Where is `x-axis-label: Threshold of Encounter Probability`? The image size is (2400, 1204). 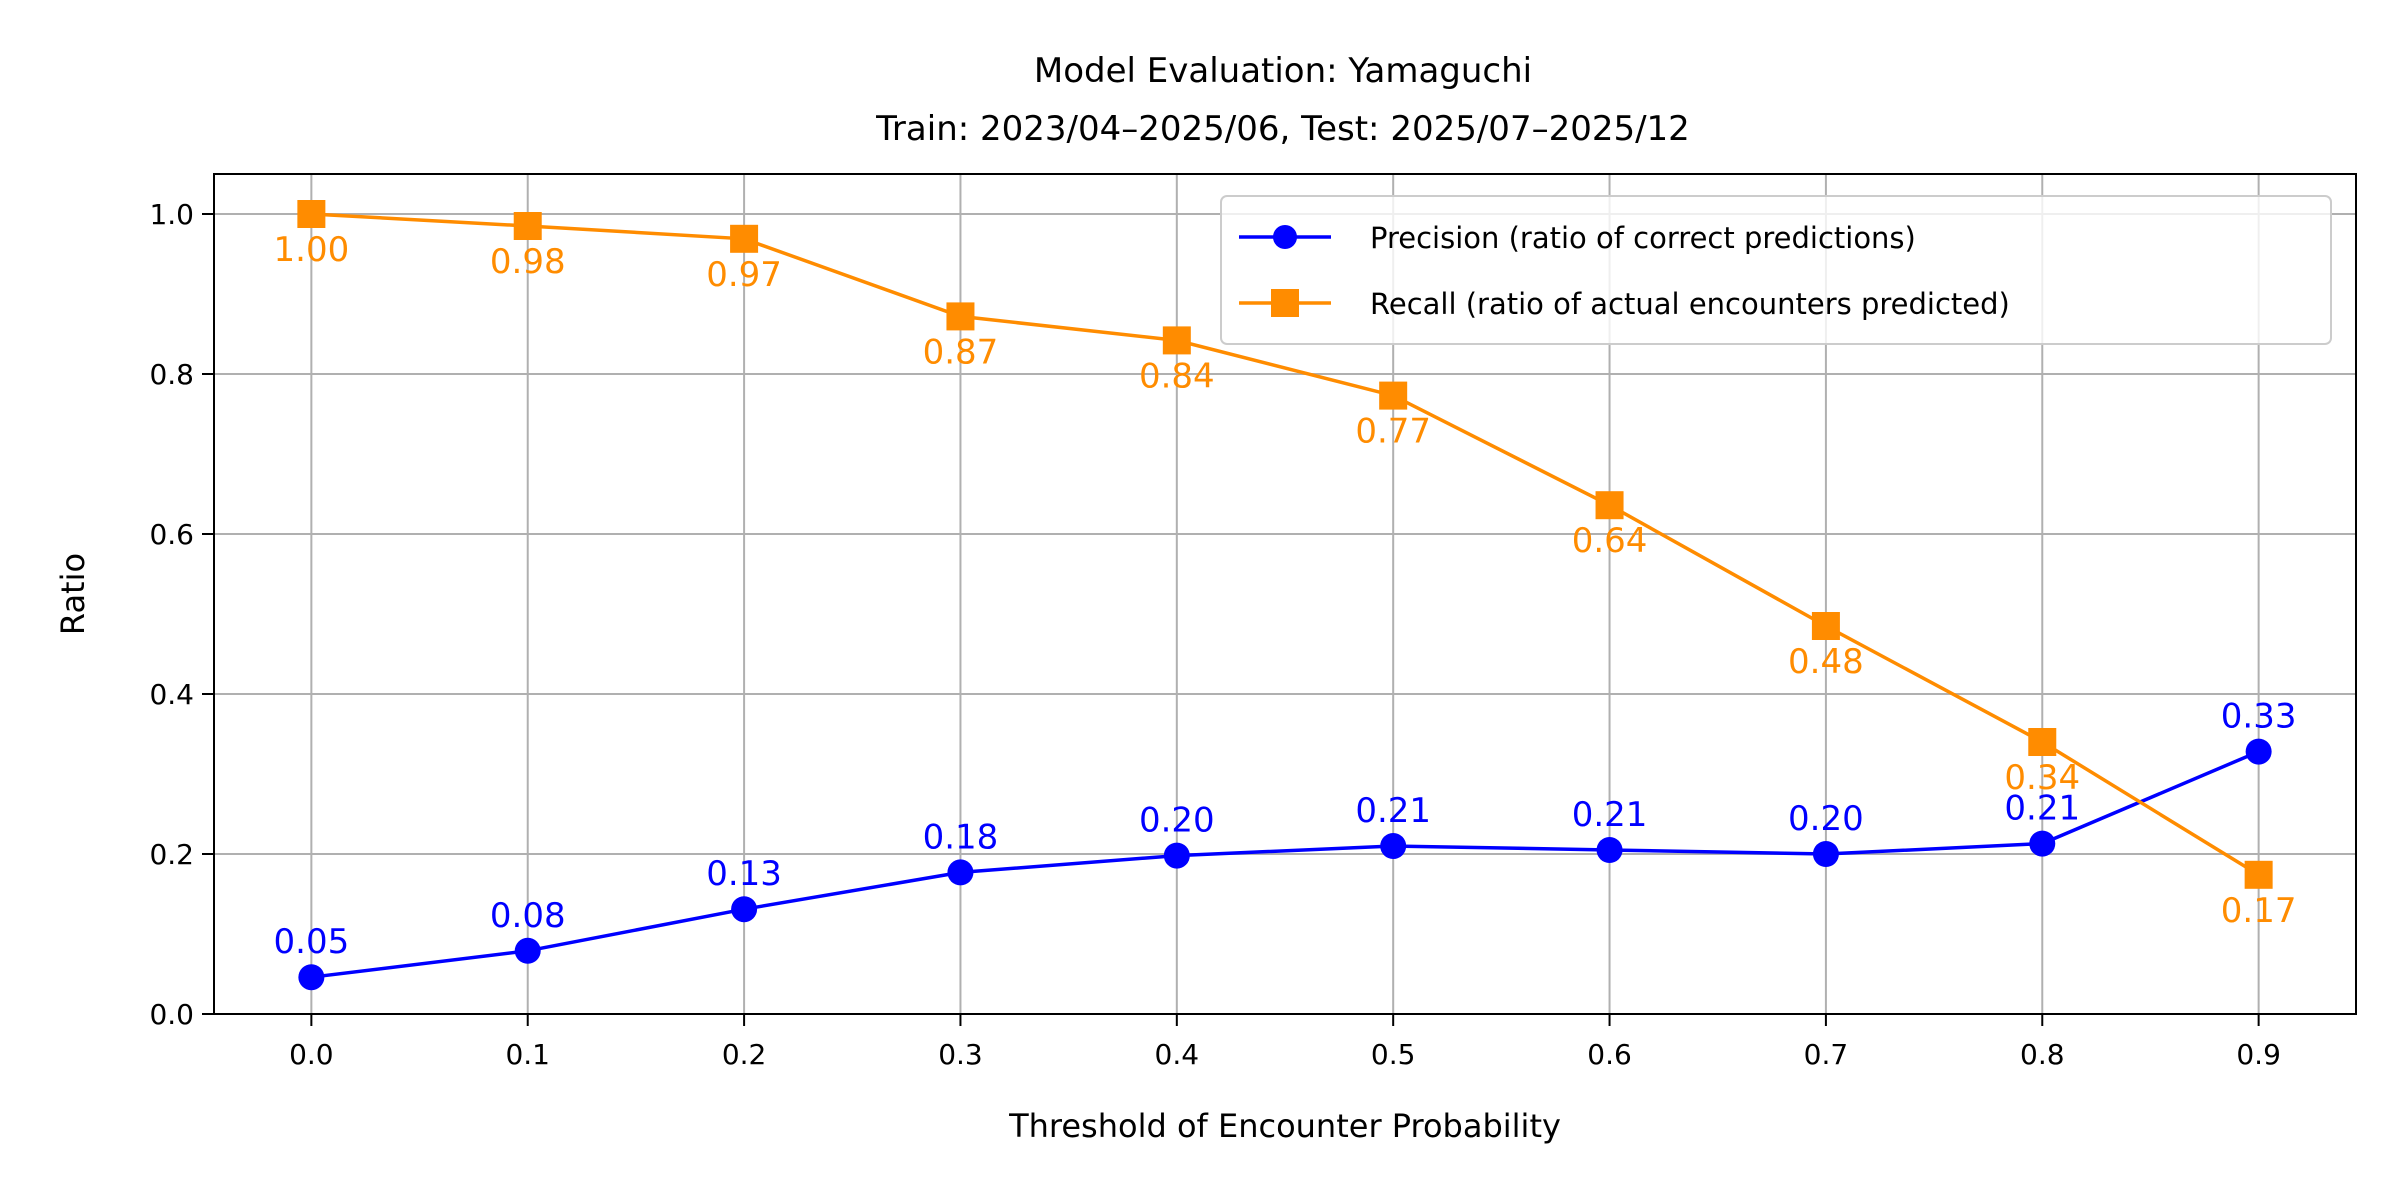 x-axis-label: Threshold of Encounter Probability is located at coordinates (1284, 1126).